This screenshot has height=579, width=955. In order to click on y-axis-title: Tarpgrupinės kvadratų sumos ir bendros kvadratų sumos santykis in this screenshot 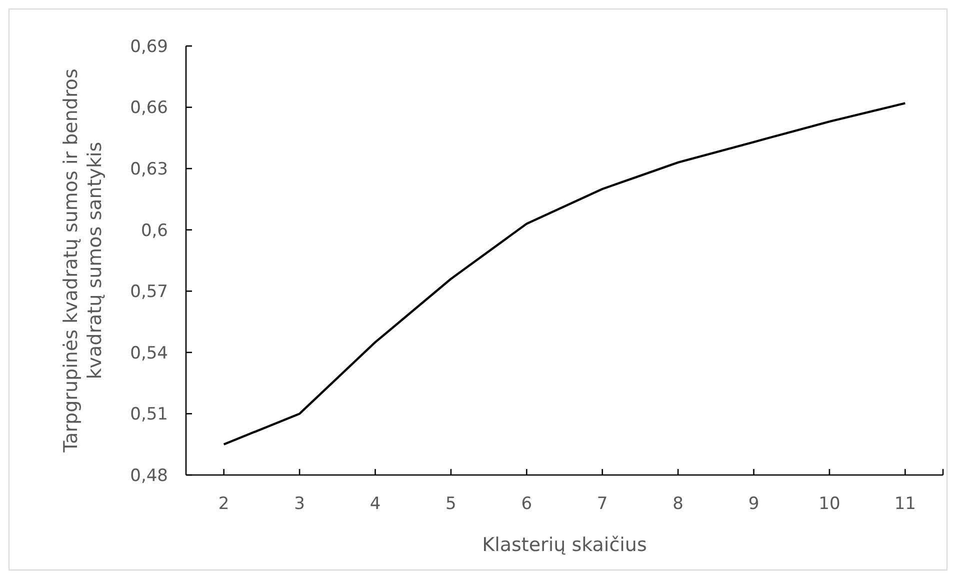, I will do `click(83, 261)`.